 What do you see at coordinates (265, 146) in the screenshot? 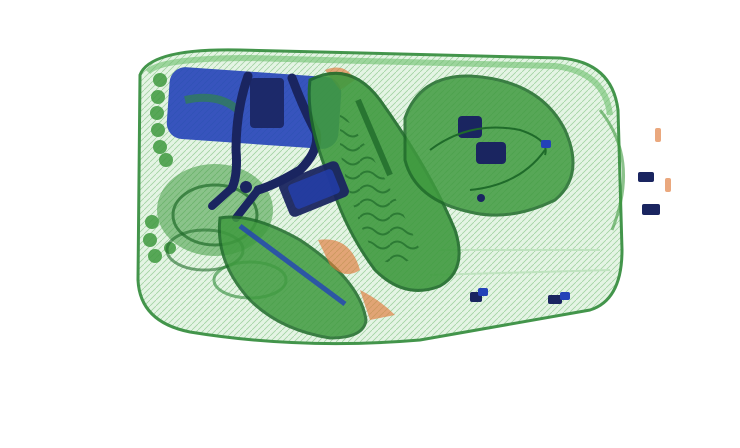
I see `pliers` at bounding box center [265, 146].